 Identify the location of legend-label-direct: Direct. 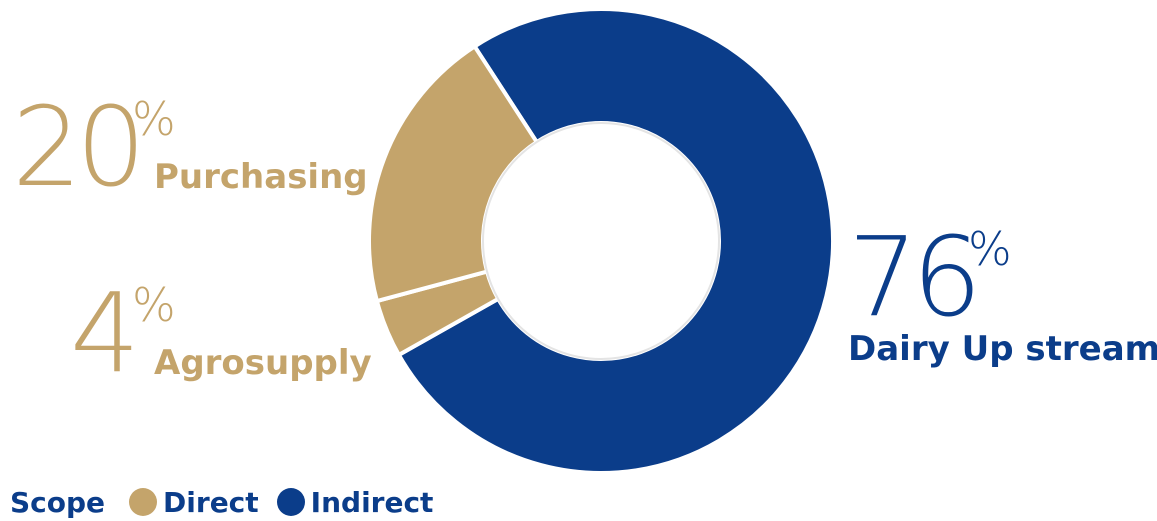
(211, 502).